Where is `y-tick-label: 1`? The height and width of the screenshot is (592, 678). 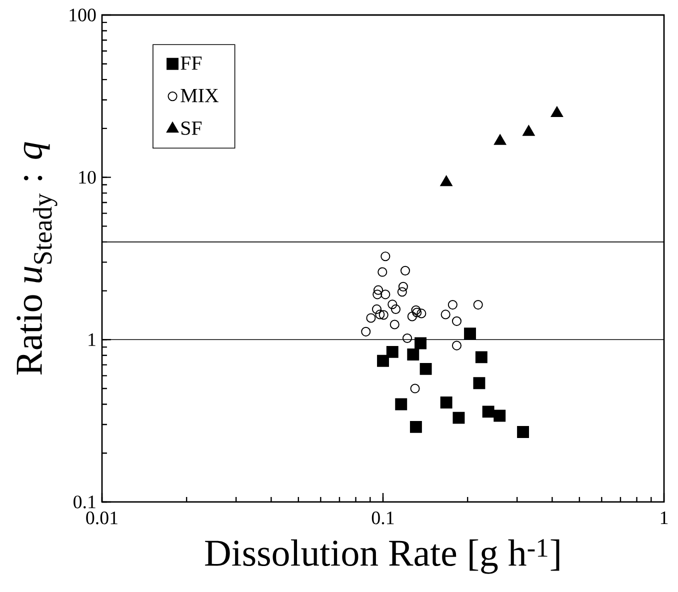 y-tick-label: 1 is located at coordinates (92, 339).